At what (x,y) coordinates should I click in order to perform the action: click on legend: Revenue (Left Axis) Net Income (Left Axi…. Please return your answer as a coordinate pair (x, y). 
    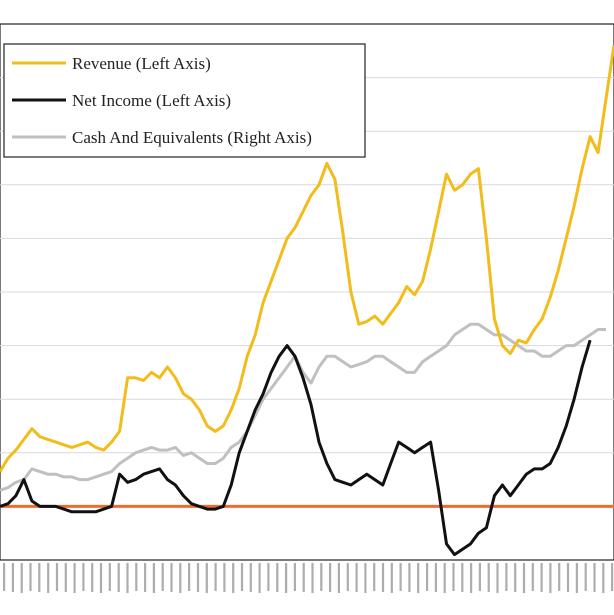
    Looking at the image, I should click on (184, 100).